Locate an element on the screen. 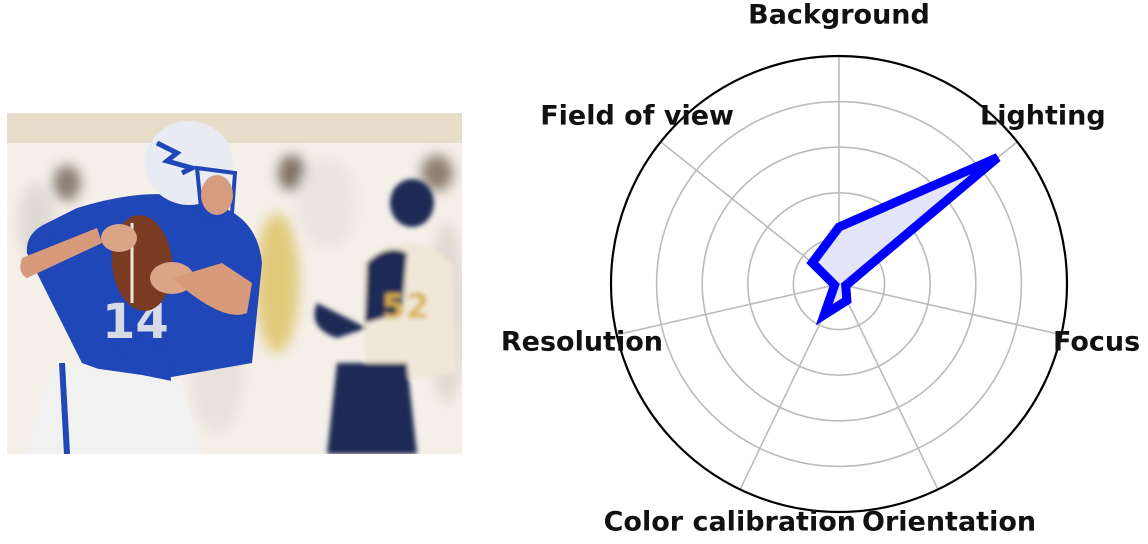 This screenshot has width=1148, height=544. axis-label-color-calibration: Color calibration is located at coordinates (730, 522).